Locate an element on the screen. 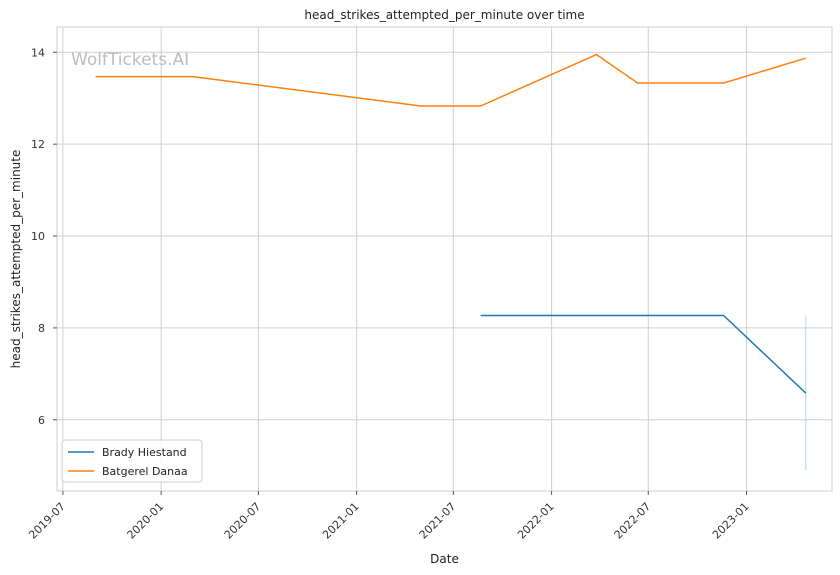  legend-label-1: Brady Hiestand is located at coordinates (144, 452).